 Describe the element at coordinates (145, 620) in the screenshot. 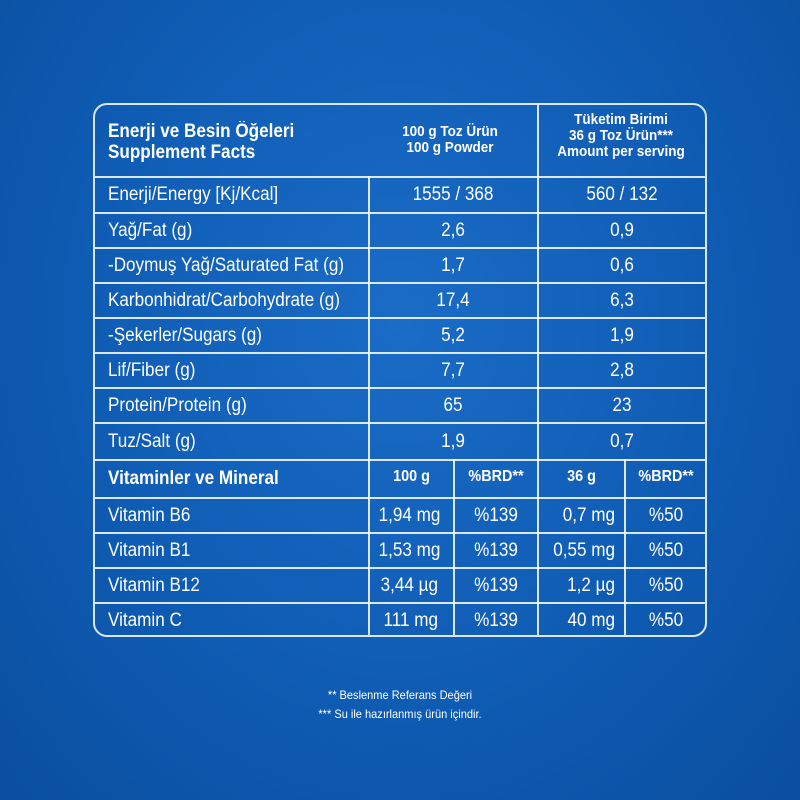

I see `vitamin-label: Vitamin C` at that location.